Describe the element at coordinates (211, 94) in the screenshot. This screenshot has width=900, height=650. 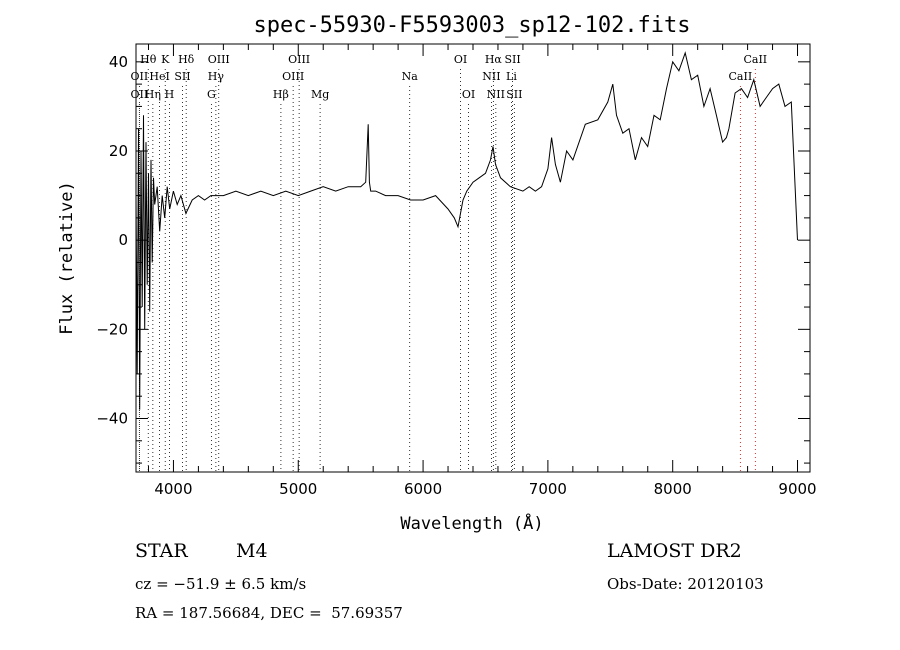
I see `line-label: G` at that location.